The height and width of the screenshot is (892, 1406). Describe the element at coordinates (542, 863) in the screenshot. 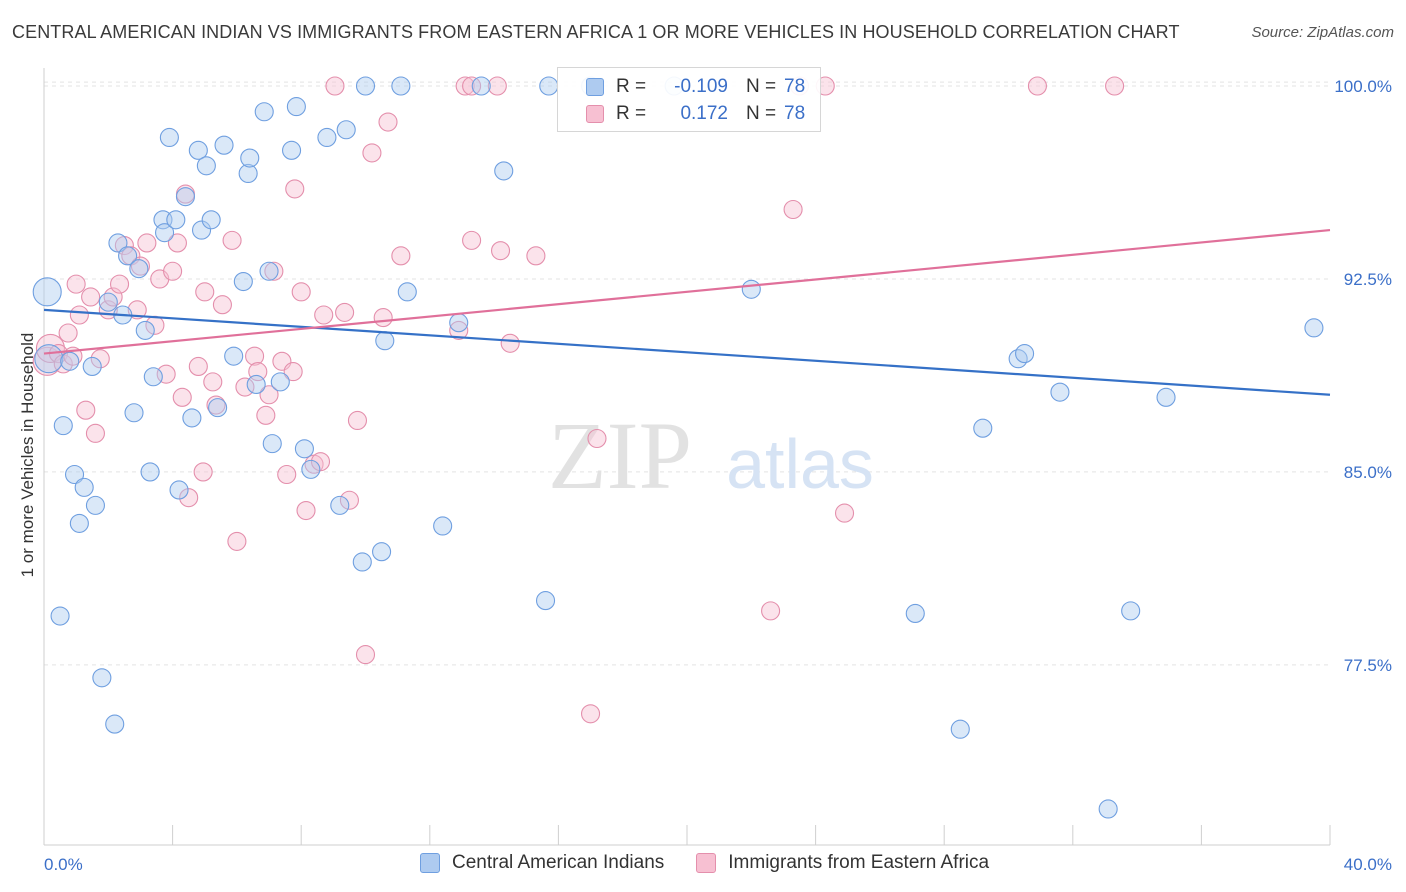

I see `legend-item-central-american-indians: Central American Indians` at that location.